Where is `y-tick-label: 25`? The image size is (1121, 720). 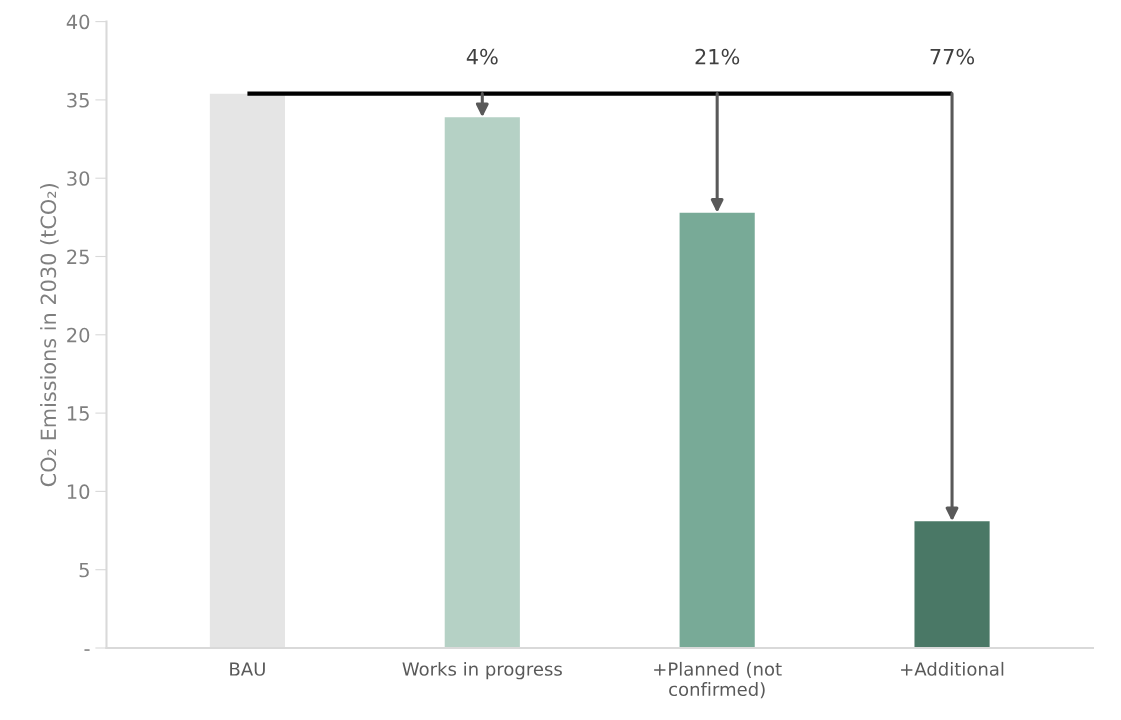 y-tick-label: 25 is located at coordinates (78, 257).